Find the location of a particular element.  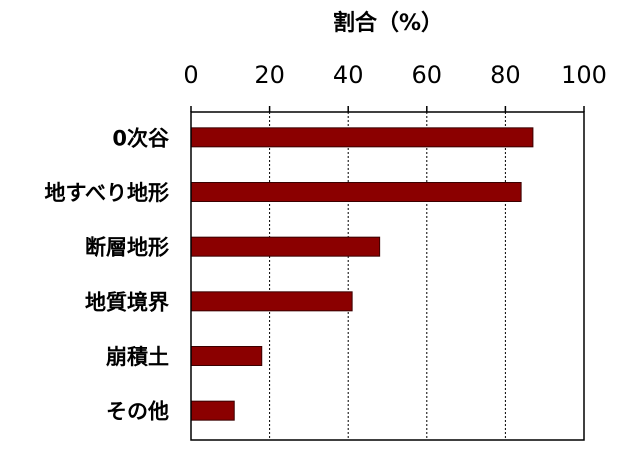

category-label-3: 地質境界 is located at coordinates (127, 302).